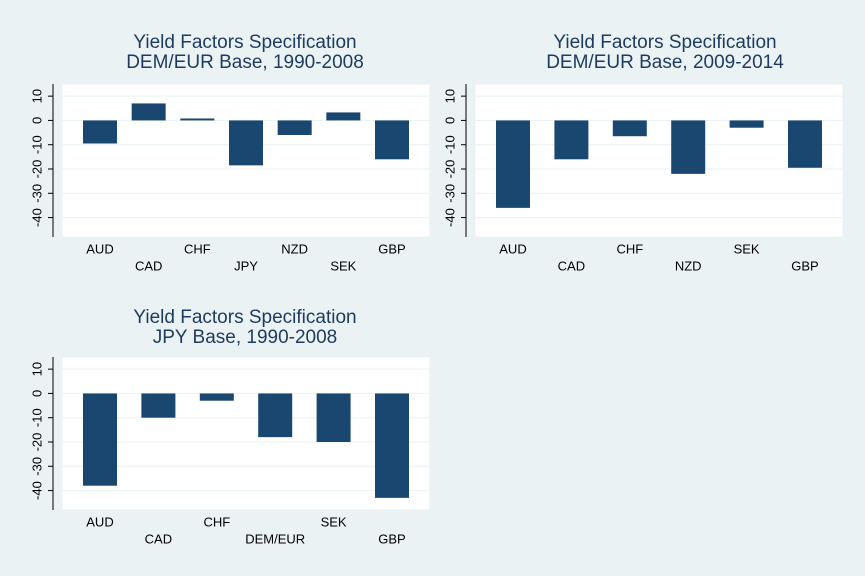 This screenshot has height=576, width=865. I want to click on x-tick-label: DEM/EUR, so click(275, 538).